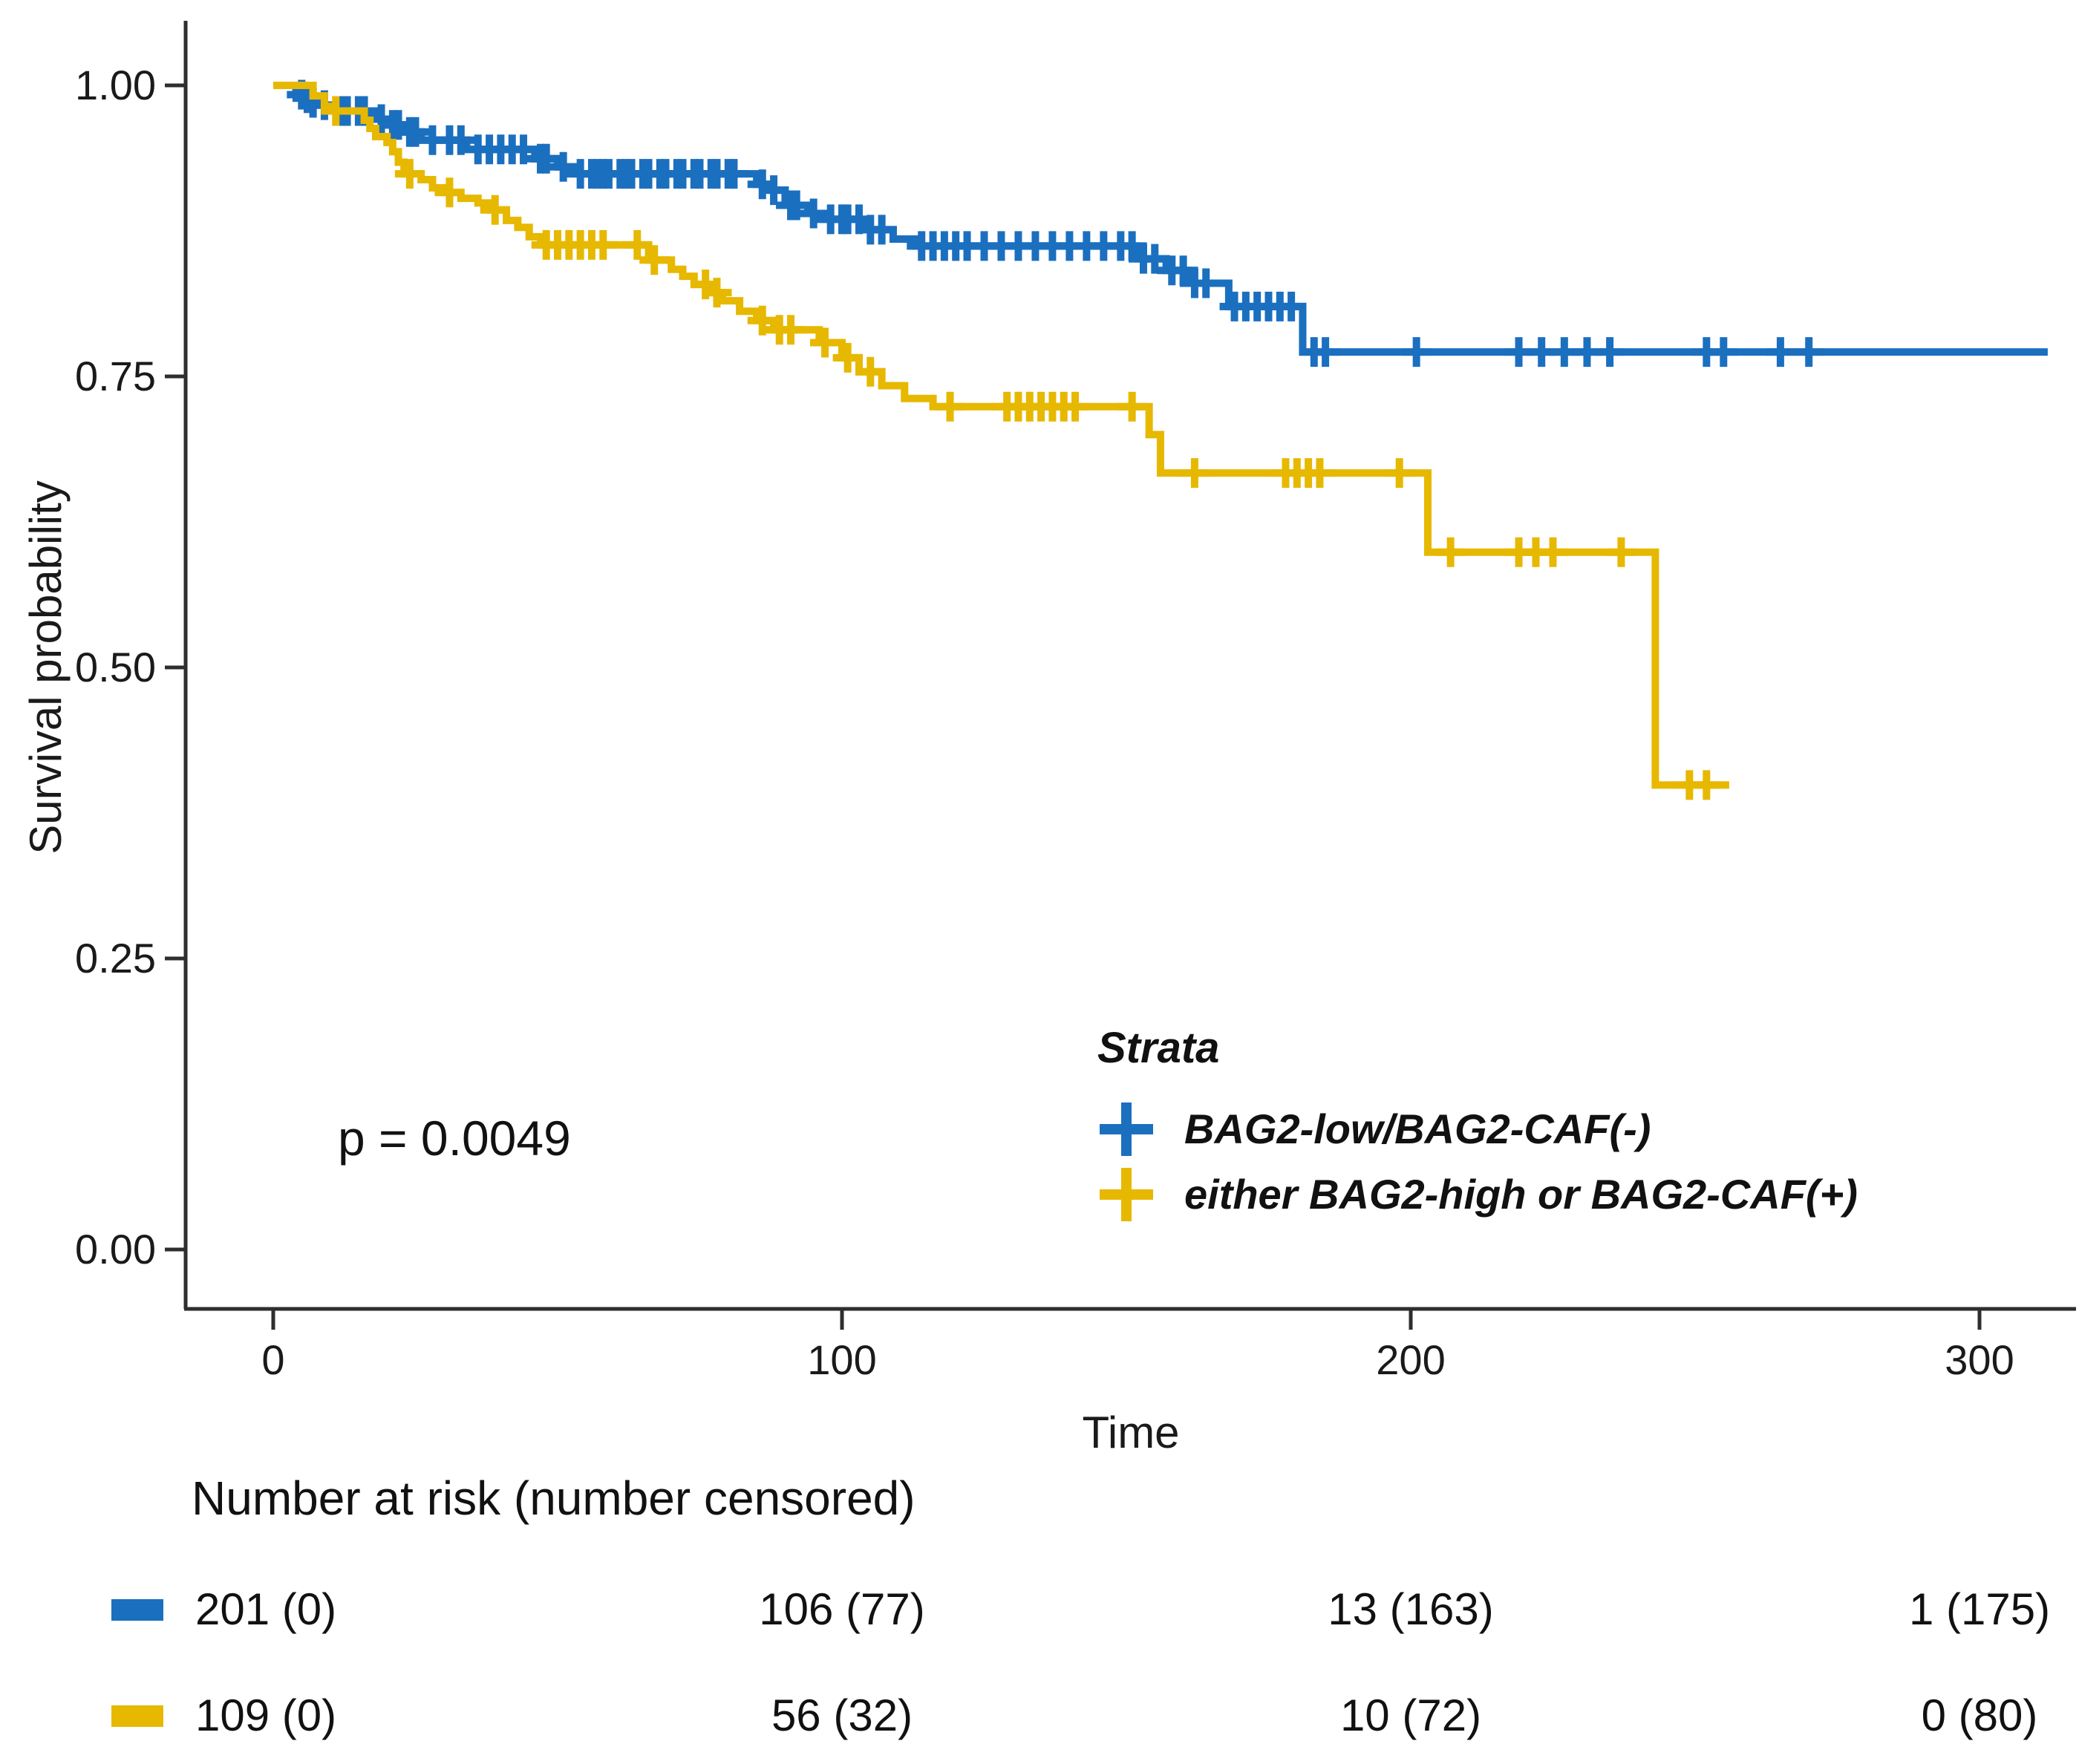 Image resolution: width=2079 pixels, height=1764 pixels. Describe the element at coordinates (1418, 1128) in the screenshot. I see `legend-item-label: BAG2-low/BAG2-CAF(-)` at that location.